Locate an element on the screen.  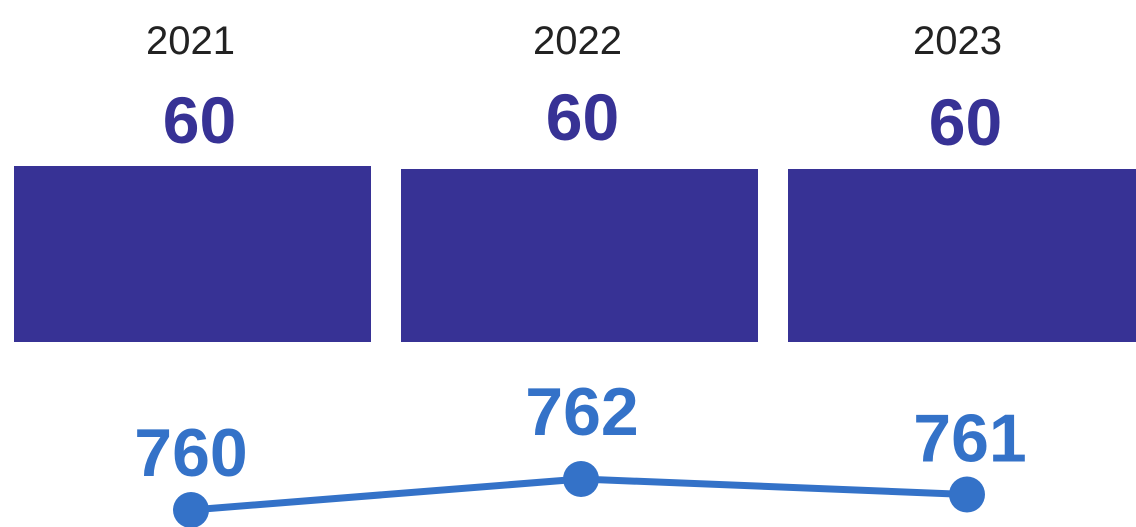
bar-value-label-2021: 60 is located at coordinates (199, 120).